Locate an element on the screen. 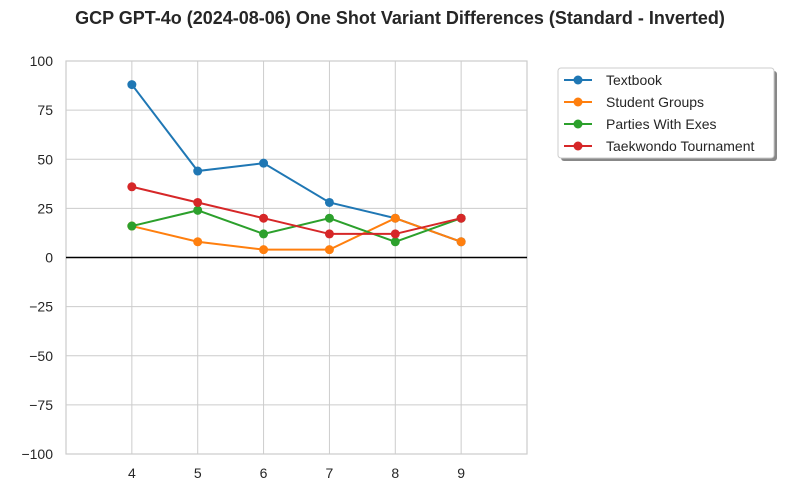 The image size is (800, 500). legend-label: Parties With Exes is located at coordinates (661, 124).